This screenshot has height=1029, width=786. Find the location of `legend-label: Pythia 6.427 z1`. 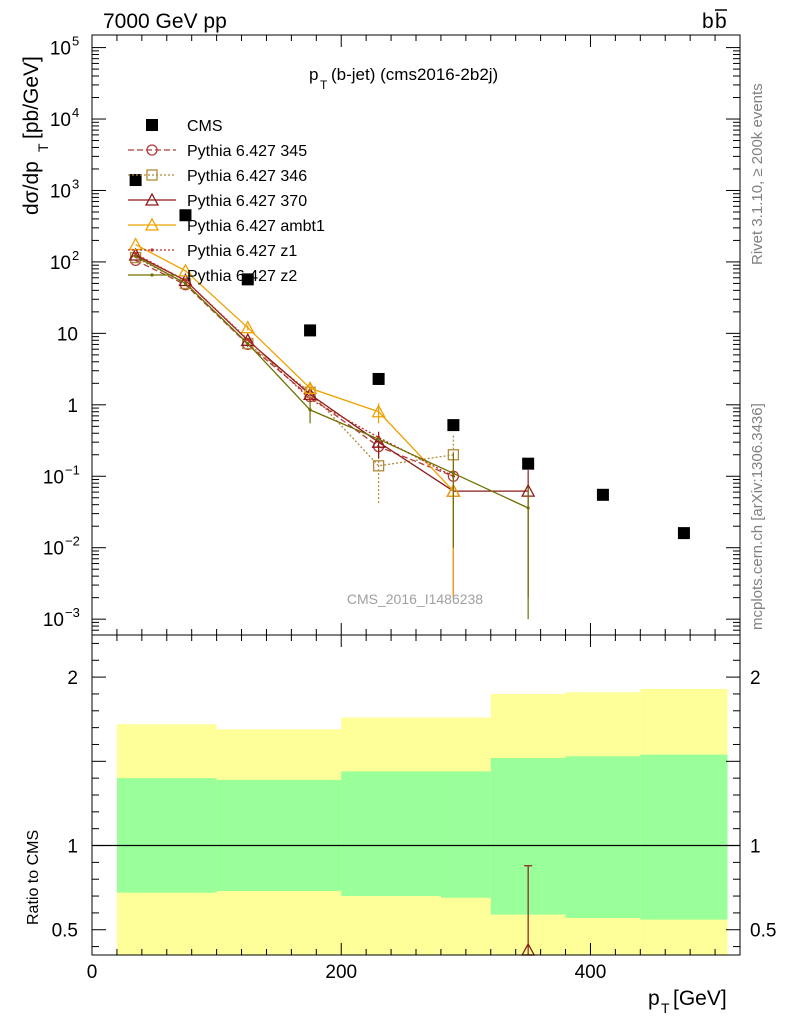

legend-label: Pythia 6.427 z1 is located at coordinates (242, 251).